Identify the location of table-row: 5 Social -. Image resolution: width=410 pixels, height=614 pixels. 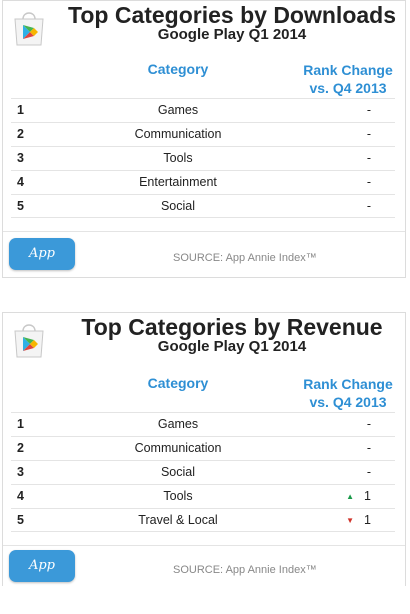
(203, 206).